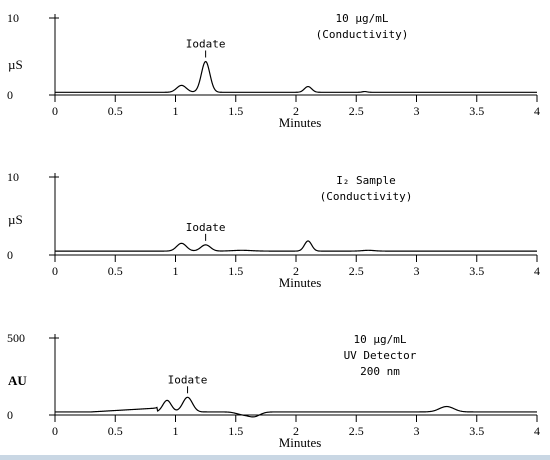  I want to click on y-tick-label: 500, so click(16, 338).